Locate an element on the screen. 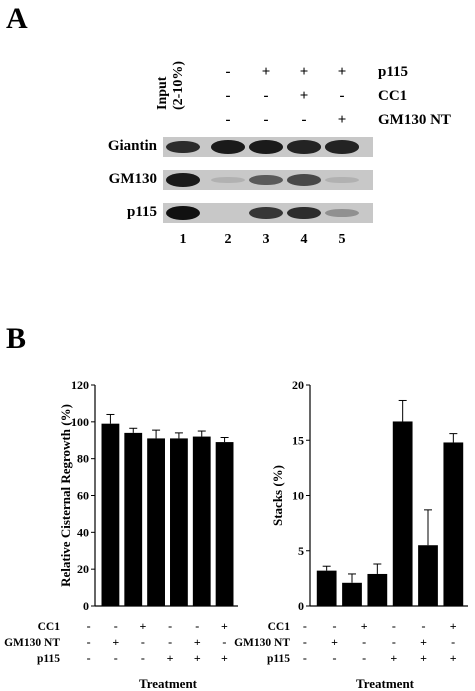 Image resolution: width=475 pixels, height=691 pixels. y-tick-label: 40 is located at coordinates (83, 532).